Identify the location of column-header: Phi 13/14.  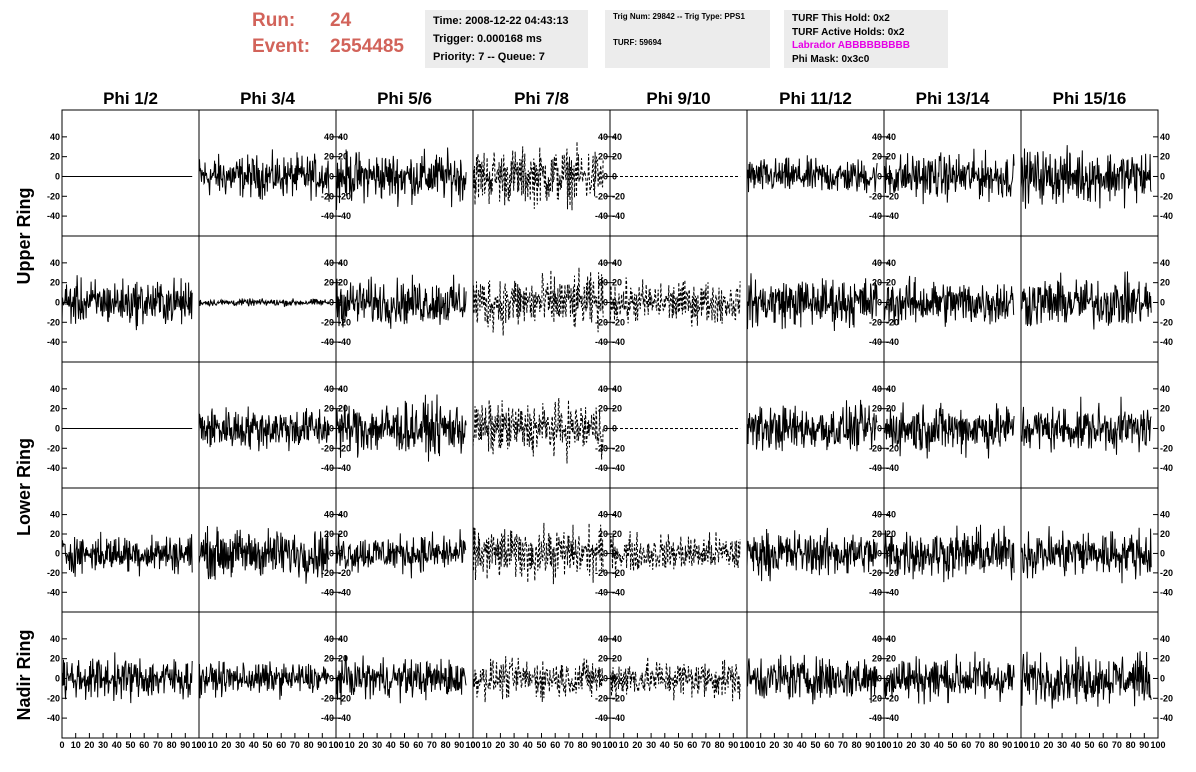
(953, 98).